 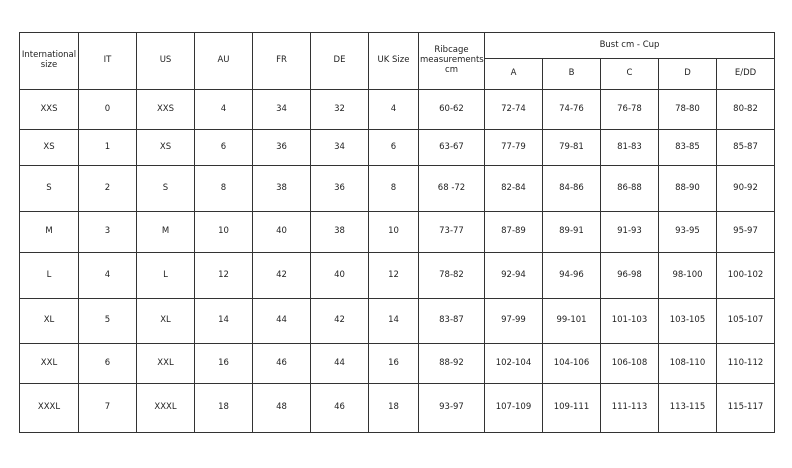 I want to click on cell: 0, so click(x=107, y=109).